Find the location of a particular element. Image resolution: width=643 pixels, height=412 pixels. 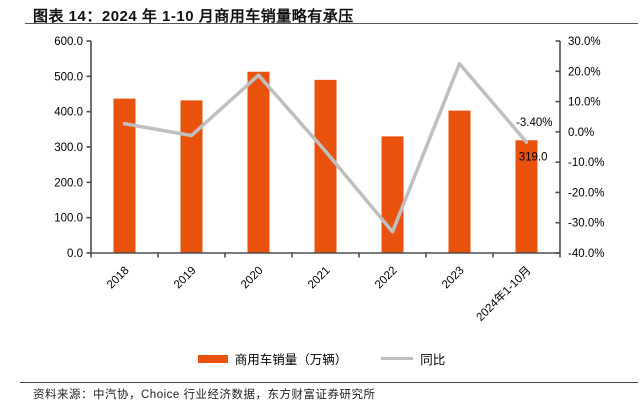

source-note: 资料来源：中汽协，Choice 行业经济数据，东方财富证券研究所 is located at coordinates (204, 395).